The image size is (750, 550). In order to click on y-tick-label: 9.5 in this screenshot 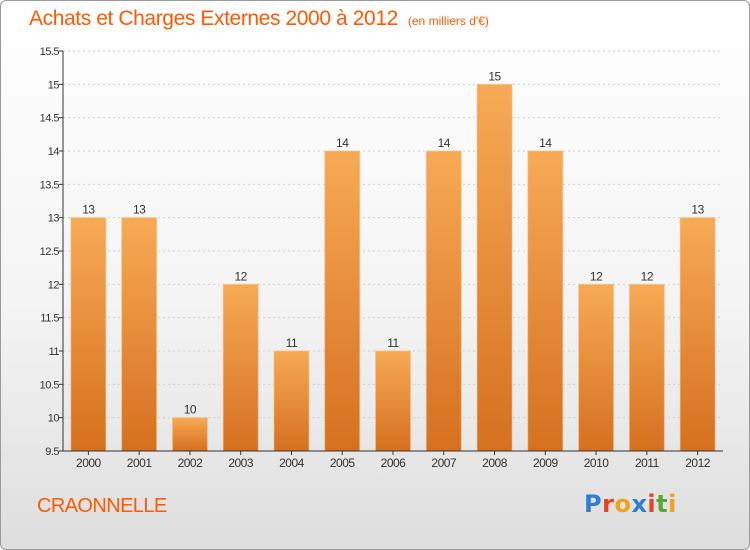, I will do `click(52, 452)`.